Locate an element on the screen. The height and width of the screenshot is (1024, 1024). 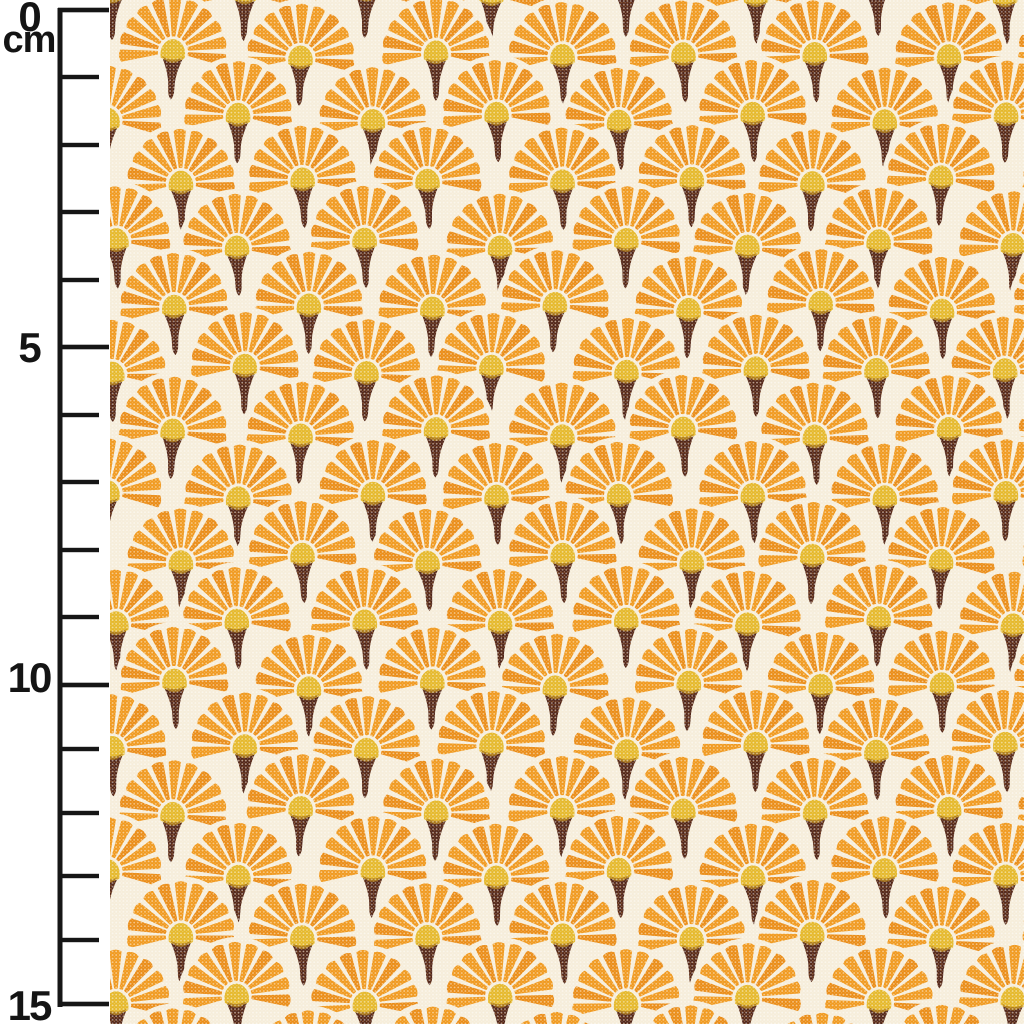
ruler-background is located at coordinates (55, 512).